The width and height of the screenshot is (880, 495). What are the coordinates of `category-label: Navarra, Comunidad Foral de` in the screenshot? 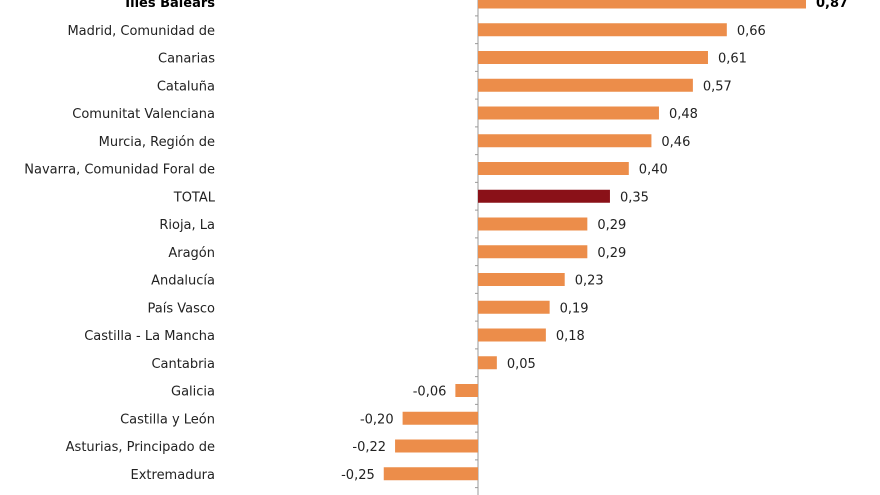 It's located at (119, 170).